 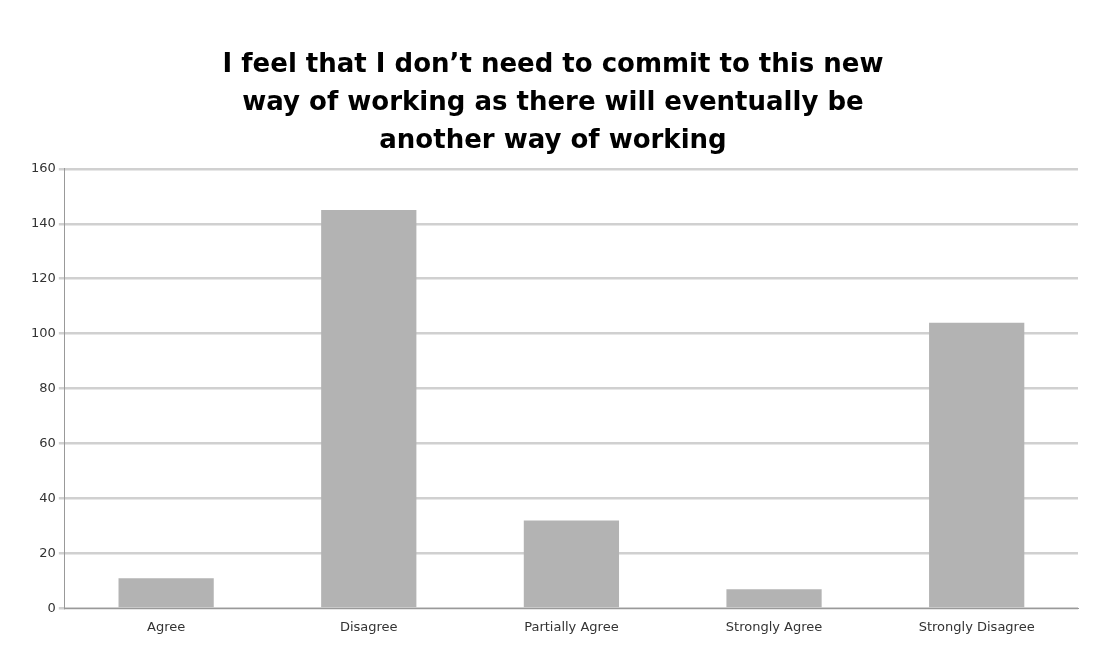 What do you see at coordinates (47, 552) in the screenshot?
I see `y-tick-label: 20` at bounding box center [47, 552].